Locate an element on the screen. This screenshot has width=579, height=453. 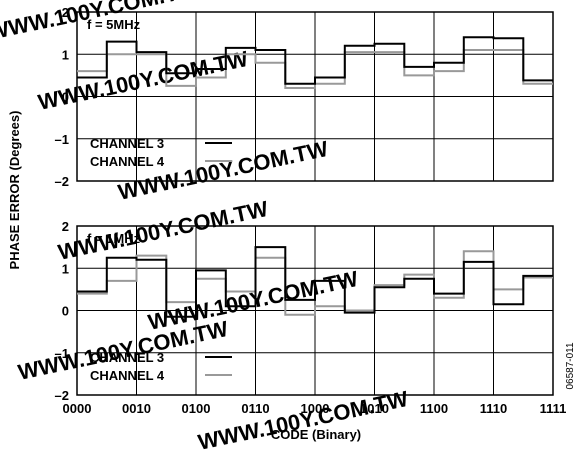
x-tick-label: 1111 is located at coordinates (553, 408).